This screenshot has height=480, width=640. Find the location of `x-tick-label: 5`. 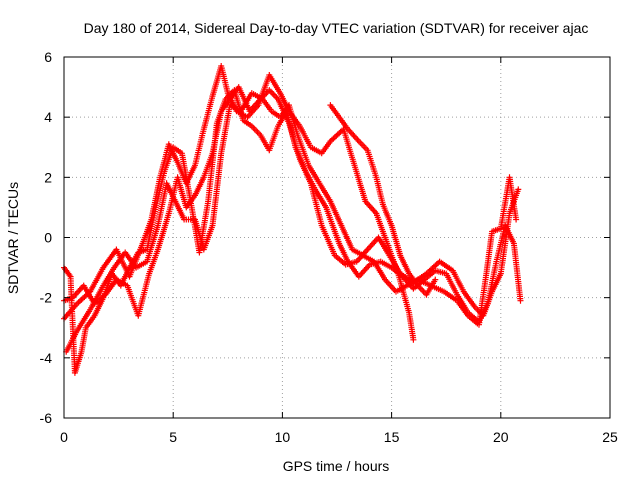

x-tick-label: 5 is located at coordinates (173, 437).